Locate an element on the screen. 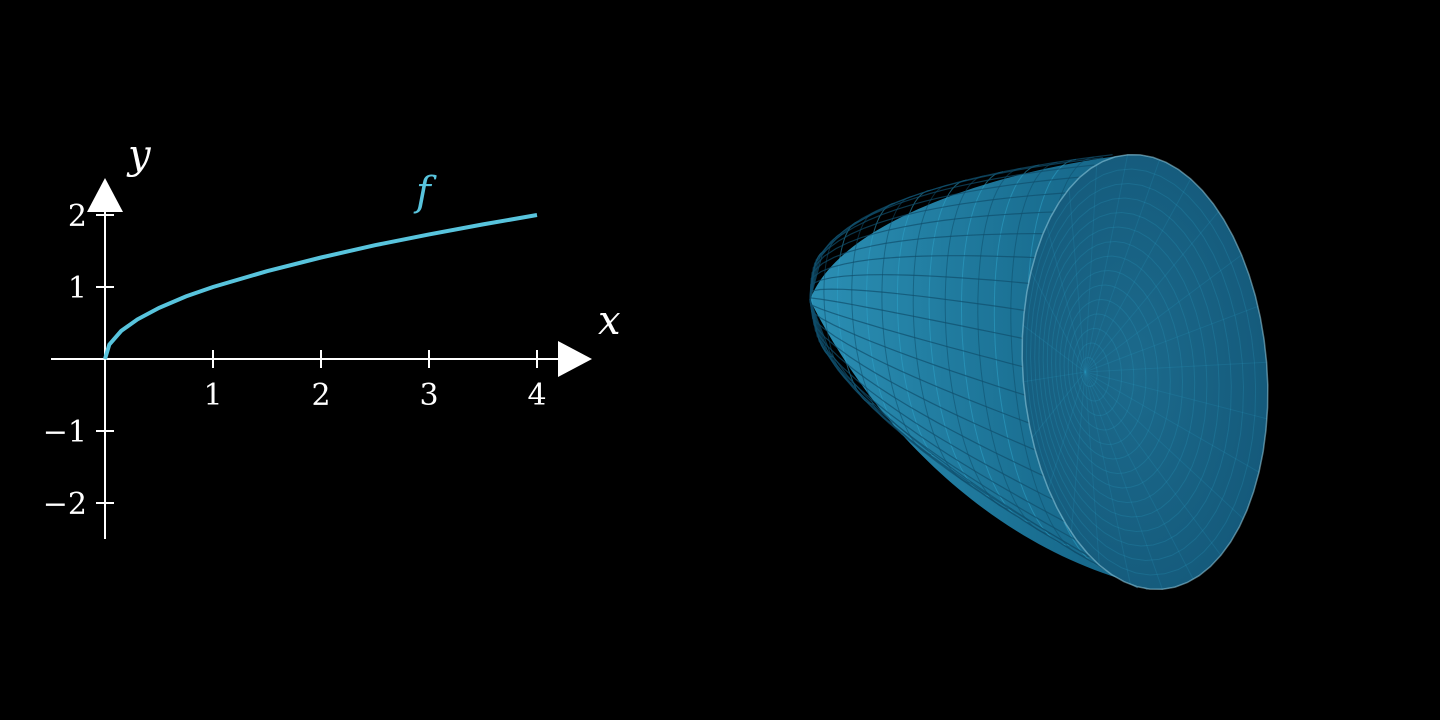 This screenshot has height=720, width=1440. y-tick-label-2: 2 is located at coordinates (77, 216).